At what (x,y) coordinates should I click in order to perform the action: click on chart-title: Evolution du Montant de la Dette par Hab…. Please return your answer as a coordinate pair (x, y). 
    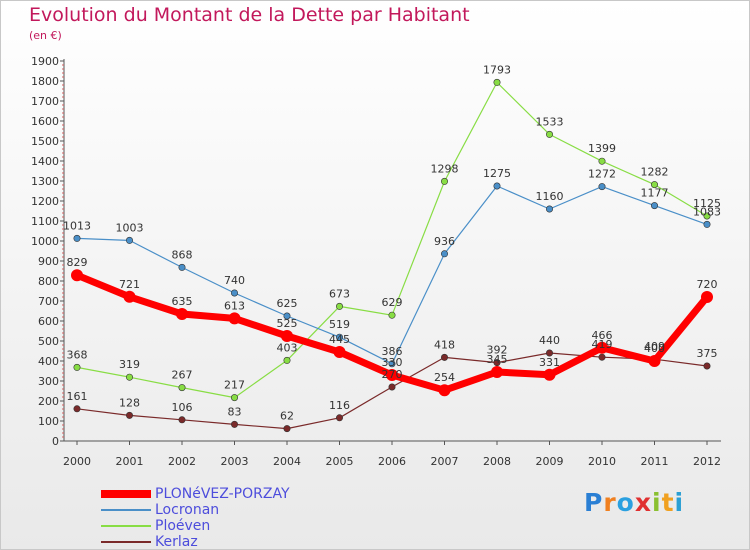
    Looking at the image, I should click on (249, 15).